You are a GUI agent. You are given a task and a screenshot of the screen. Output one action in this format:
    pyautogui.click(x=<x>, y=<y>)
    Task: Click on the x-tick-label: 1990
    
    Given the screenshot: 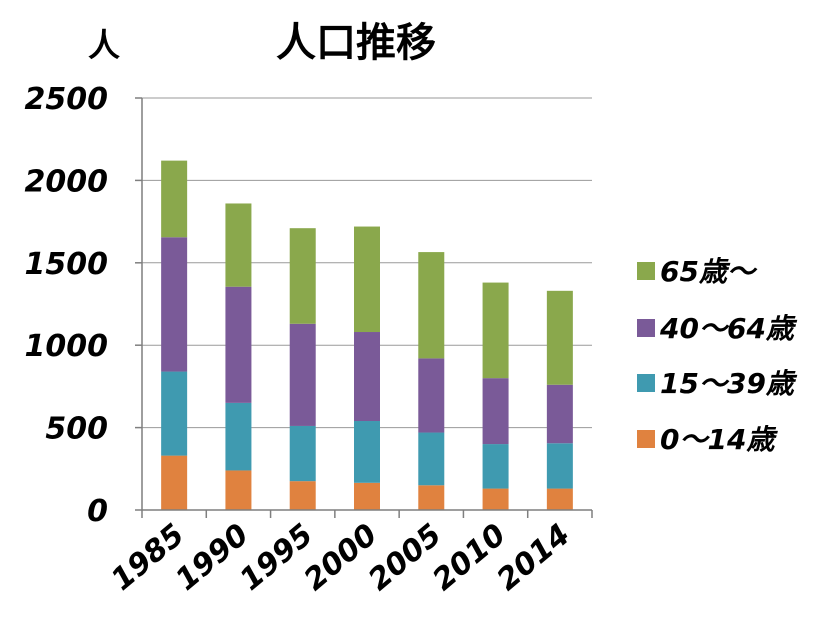 What is the action you would take?
    pyautogui.click(x=212, y=557)
    